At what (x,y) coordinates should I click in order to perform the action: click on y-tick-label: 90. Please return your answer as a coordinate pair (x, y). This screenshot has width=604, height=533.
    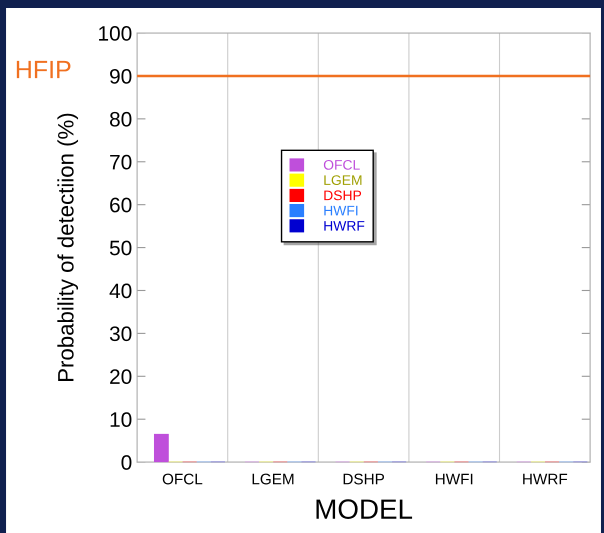
    Looking at the image, I should click on (121, 76).